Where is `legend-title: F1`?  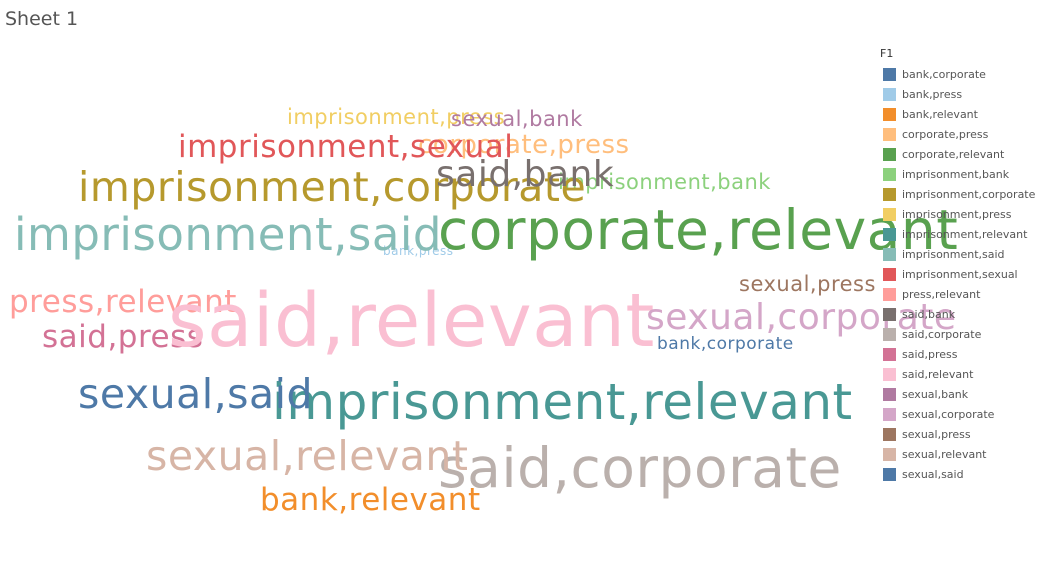
legend-title: F1 is located at coordinates (887, 53).